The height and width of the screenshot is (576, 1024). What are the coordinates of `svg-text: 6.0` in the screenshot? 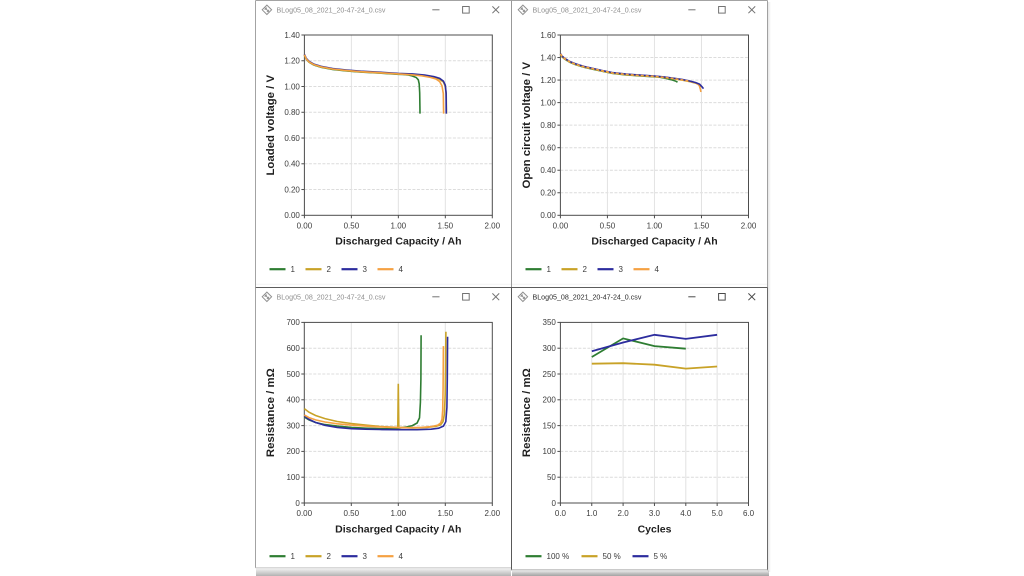 It's located at (749, 513).